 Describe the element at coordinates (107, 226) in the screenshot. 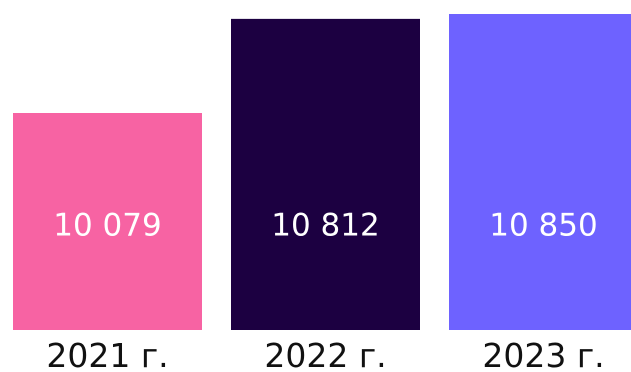

I see `bar-value-label-1: 10 079` at that location.